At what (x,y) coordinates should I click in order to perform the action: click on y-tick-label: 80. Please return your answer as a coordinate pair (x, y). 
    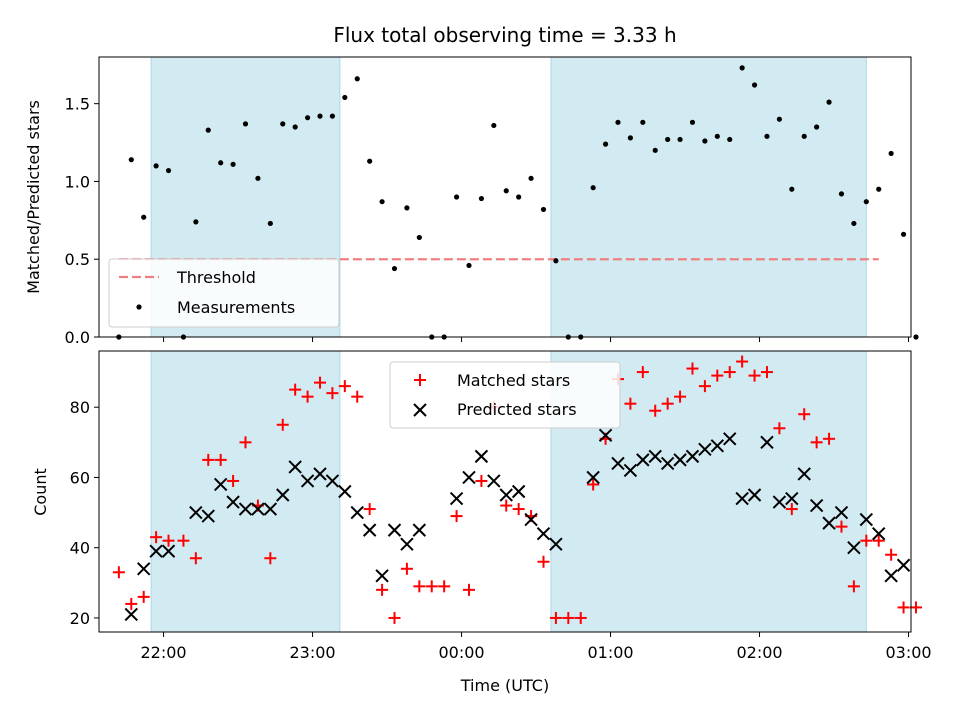
    Looking at the image, I should click on (80, 407).